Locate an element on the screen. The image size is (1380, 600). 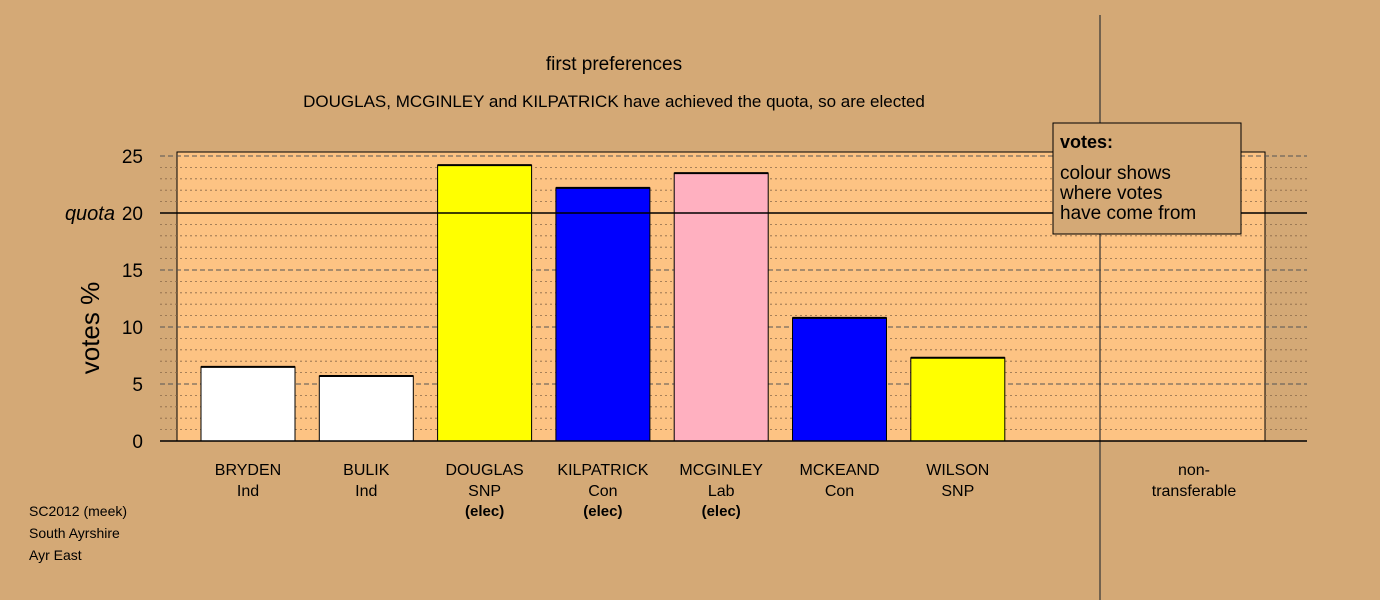
x-label-name-bryden: BRYDEN is located at coordinates (248, 470).